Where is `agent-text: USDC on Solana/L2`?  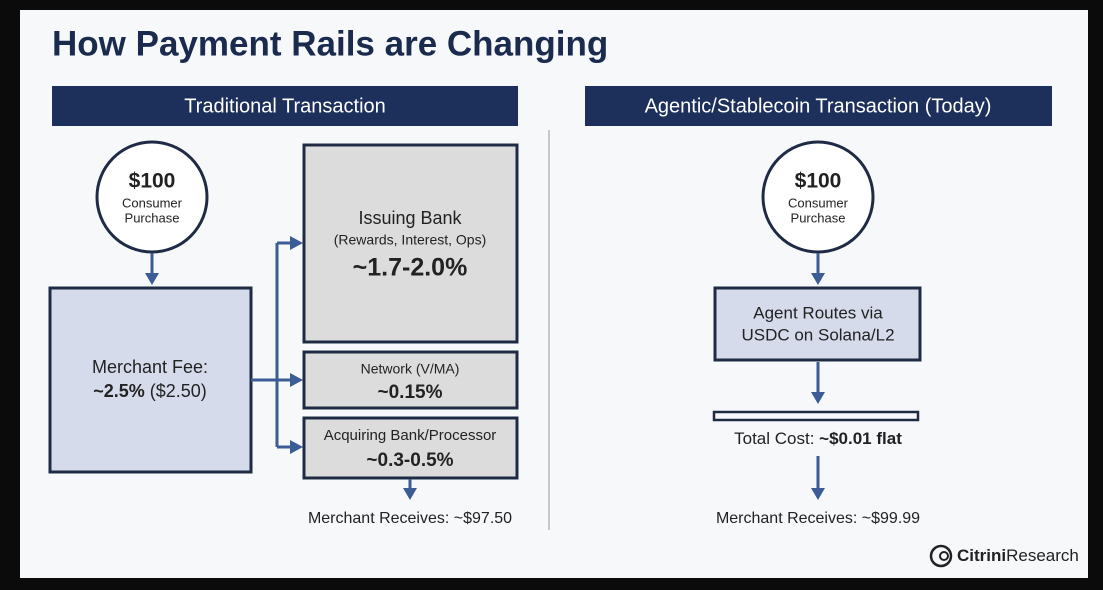
agent-text: USDC on Solana/L2 is located at coordinates (817, 334).